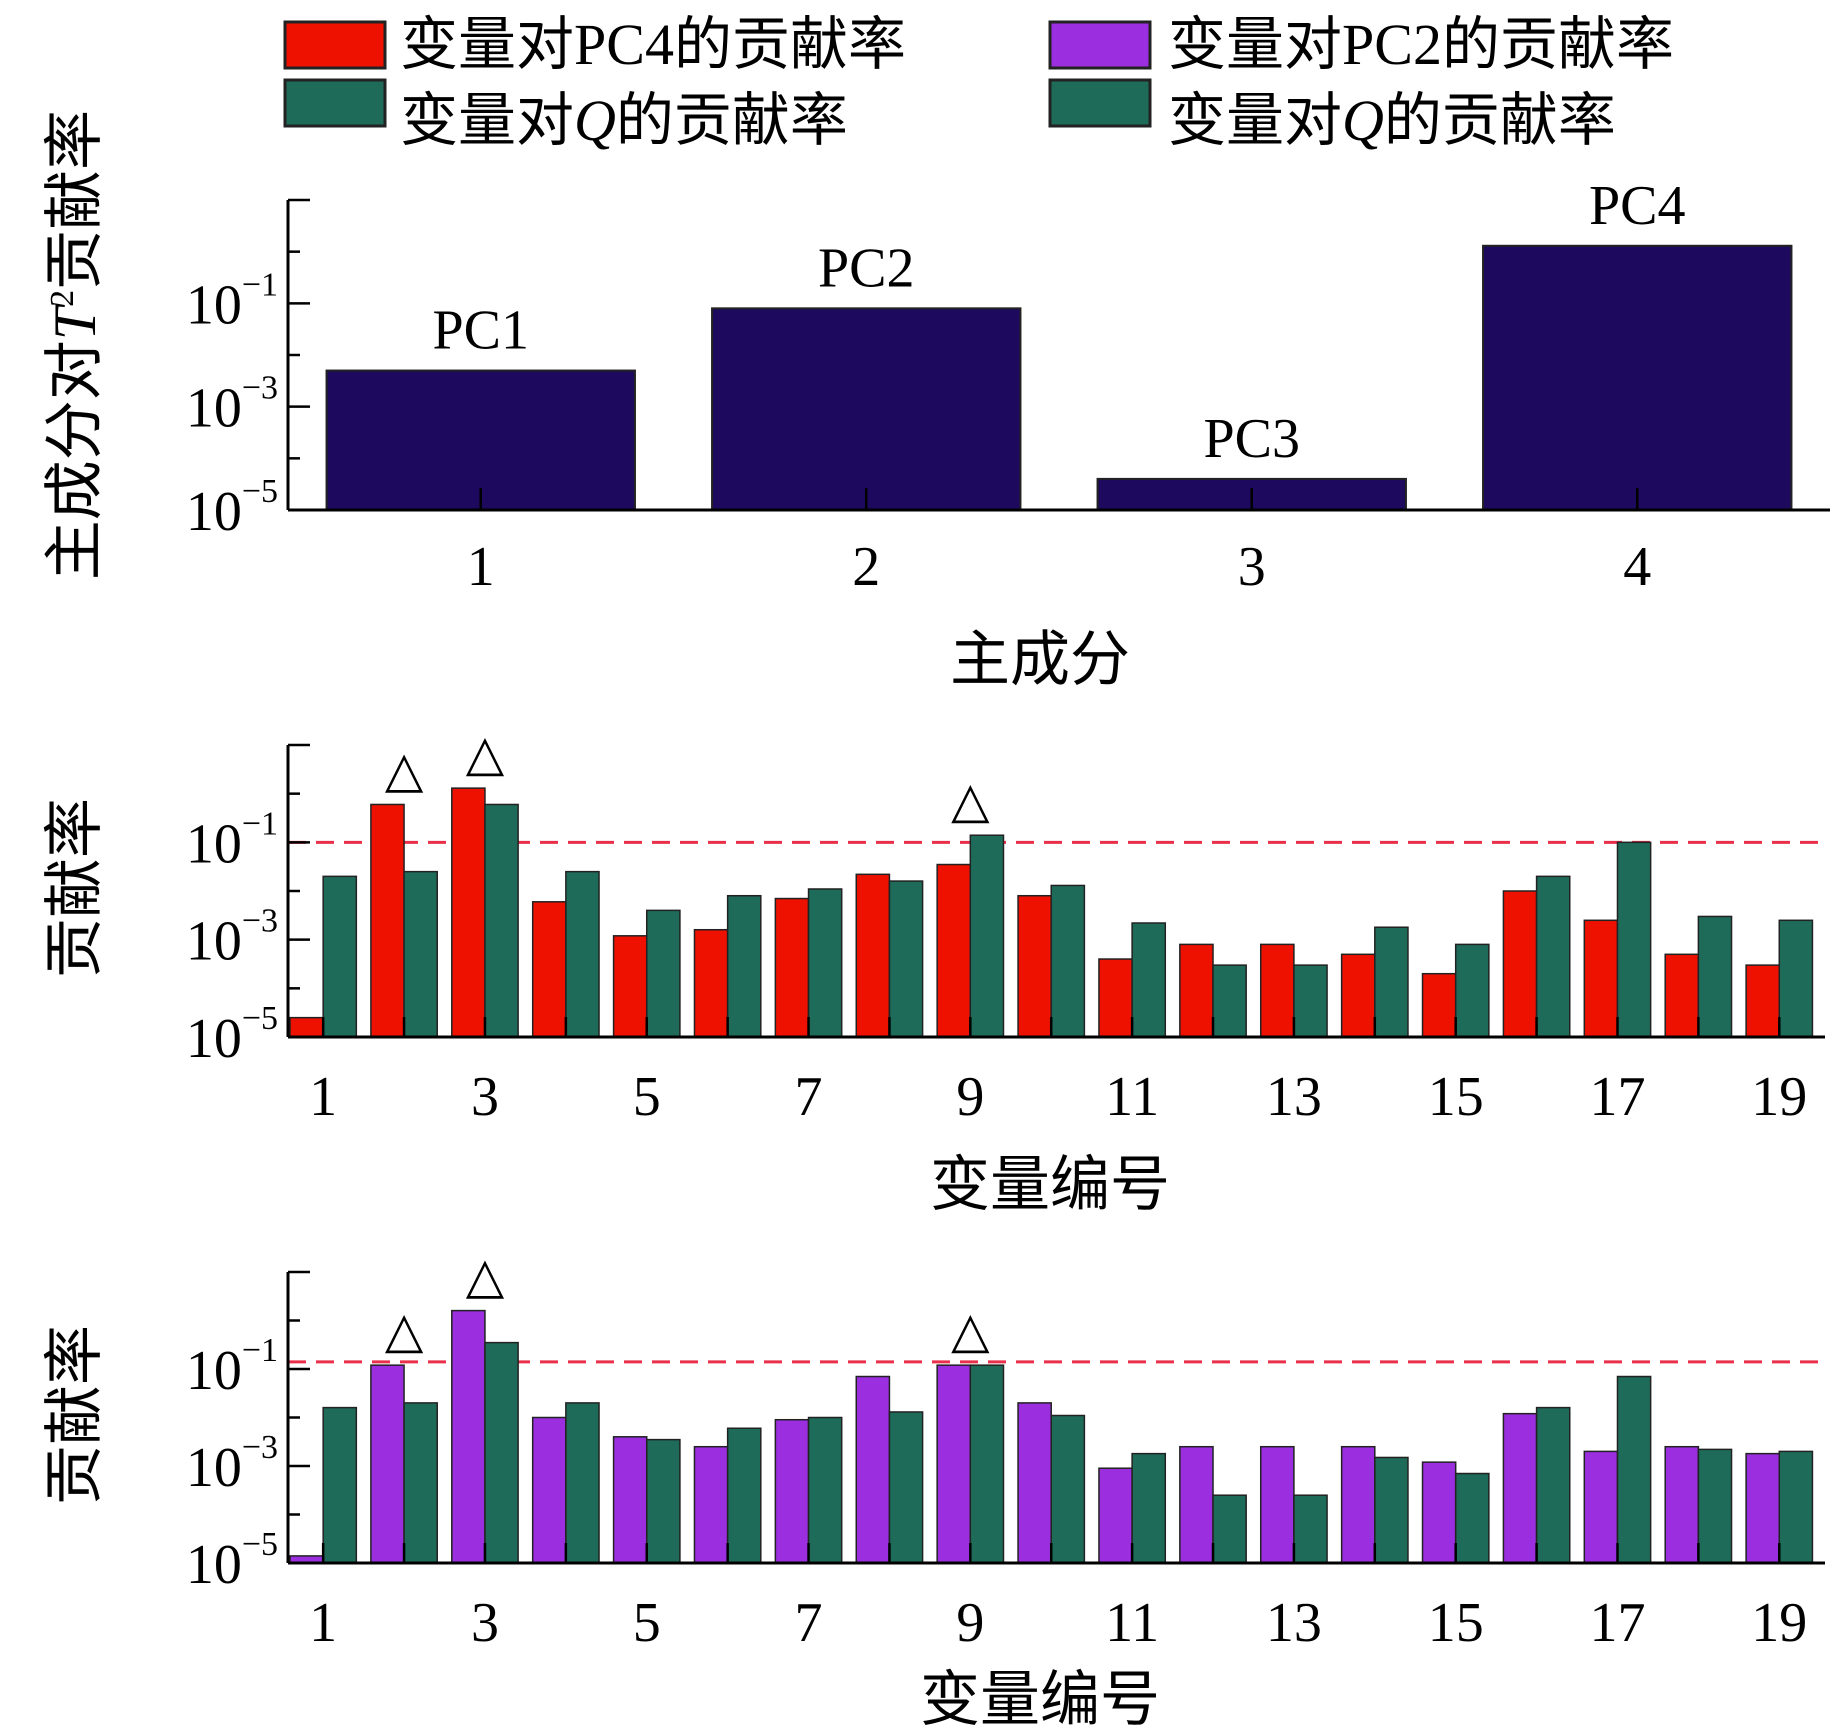 Image resolution: width=1843 pixels, height=1736 pixels. What do you see at coordinates (744, 966) in the screenshot?
I see `p2-bar-s2-var6` at bounding box center [744, 966].